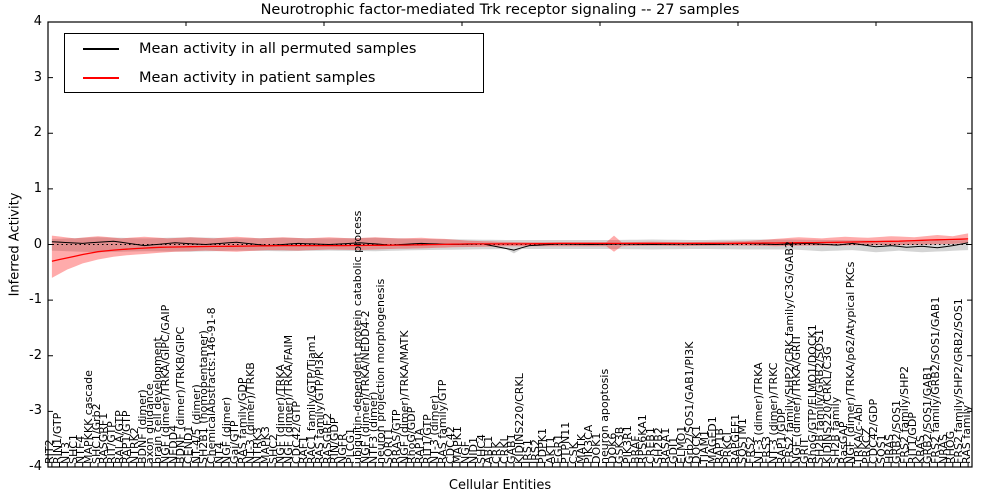  I want to click on legend-entry-patient: Mean activity in patient samples, so click(274, 77).